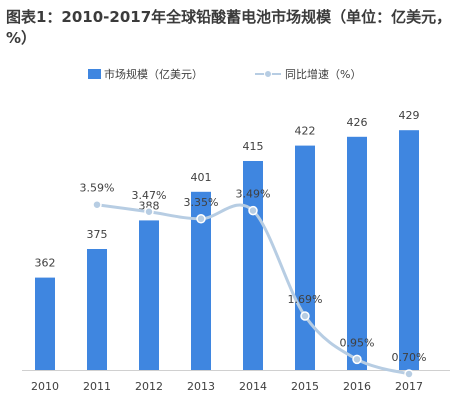 The height and width of the screenshot is (406, 464). Describe the element at coordinates (149, 212) in the screenshot. I see `growth-point-2012` at that location.